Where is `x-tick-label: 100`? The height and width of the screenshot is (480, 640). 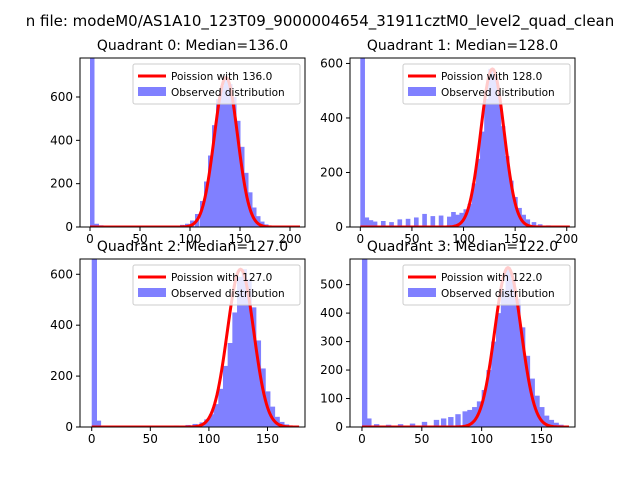
x-tick-label: 100 is located at coordinates (190, 239).